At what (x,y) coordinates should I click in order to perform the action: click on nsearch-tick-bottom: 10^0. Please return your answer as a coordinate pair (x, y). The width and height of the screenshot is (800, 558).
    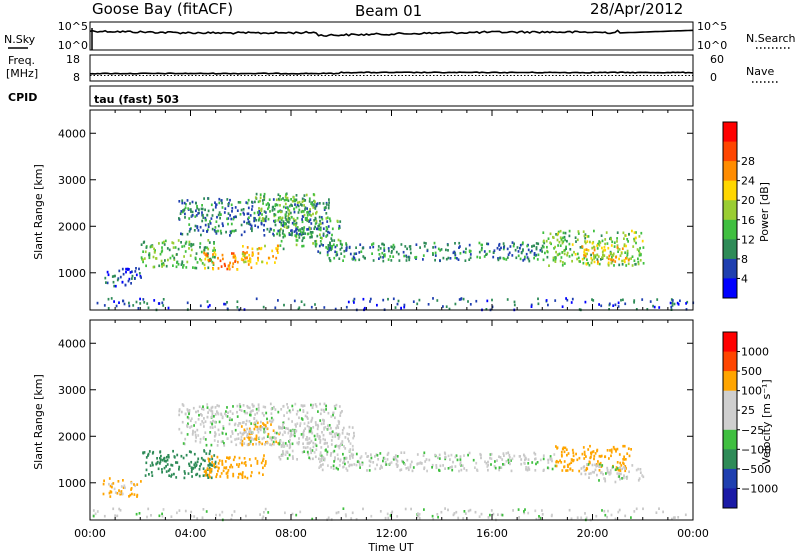
    Looking at the image, I should click on (712, 45).